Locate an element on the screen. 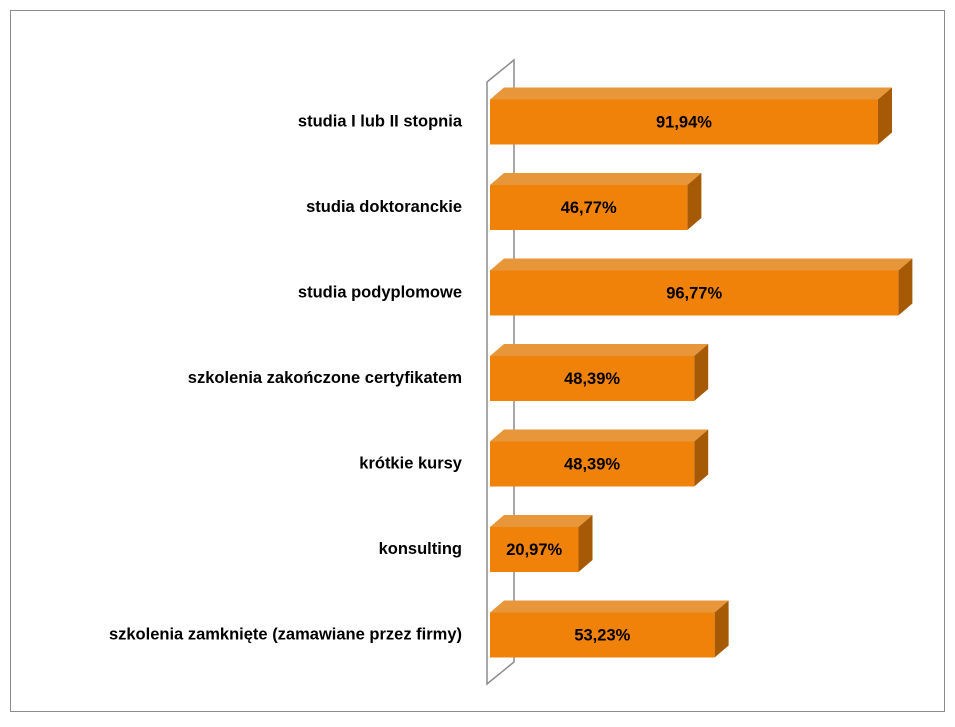 This screenshot has height=727, width=955. data-label: 96,77% is located at coordinates (694, 293).